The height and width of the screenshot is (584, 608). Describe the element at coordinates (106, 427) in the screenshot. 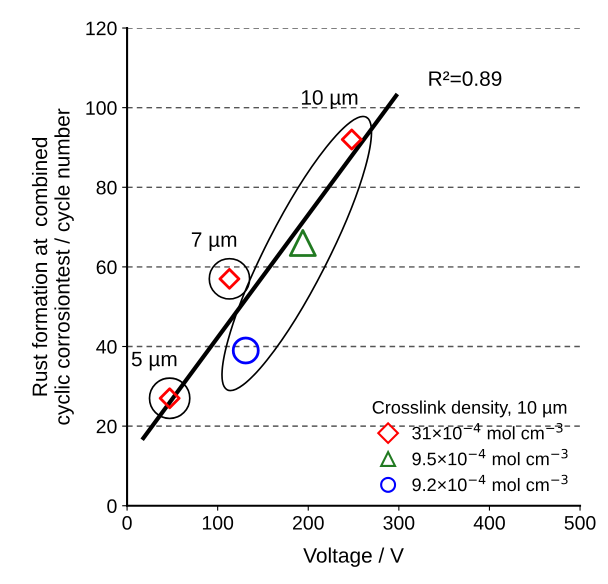

I see `y-tick-label: 20` at that location.